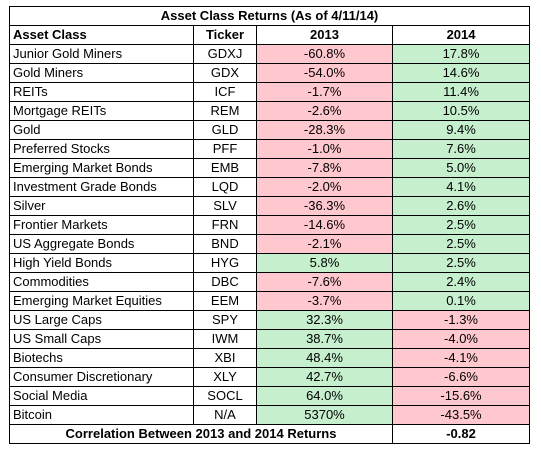 The image size is (541, 452). What do you see at coordinates (324, 168) in the screenshot?
I see `return-2013-cell: -7.8%` at bounding box center [324, 168].